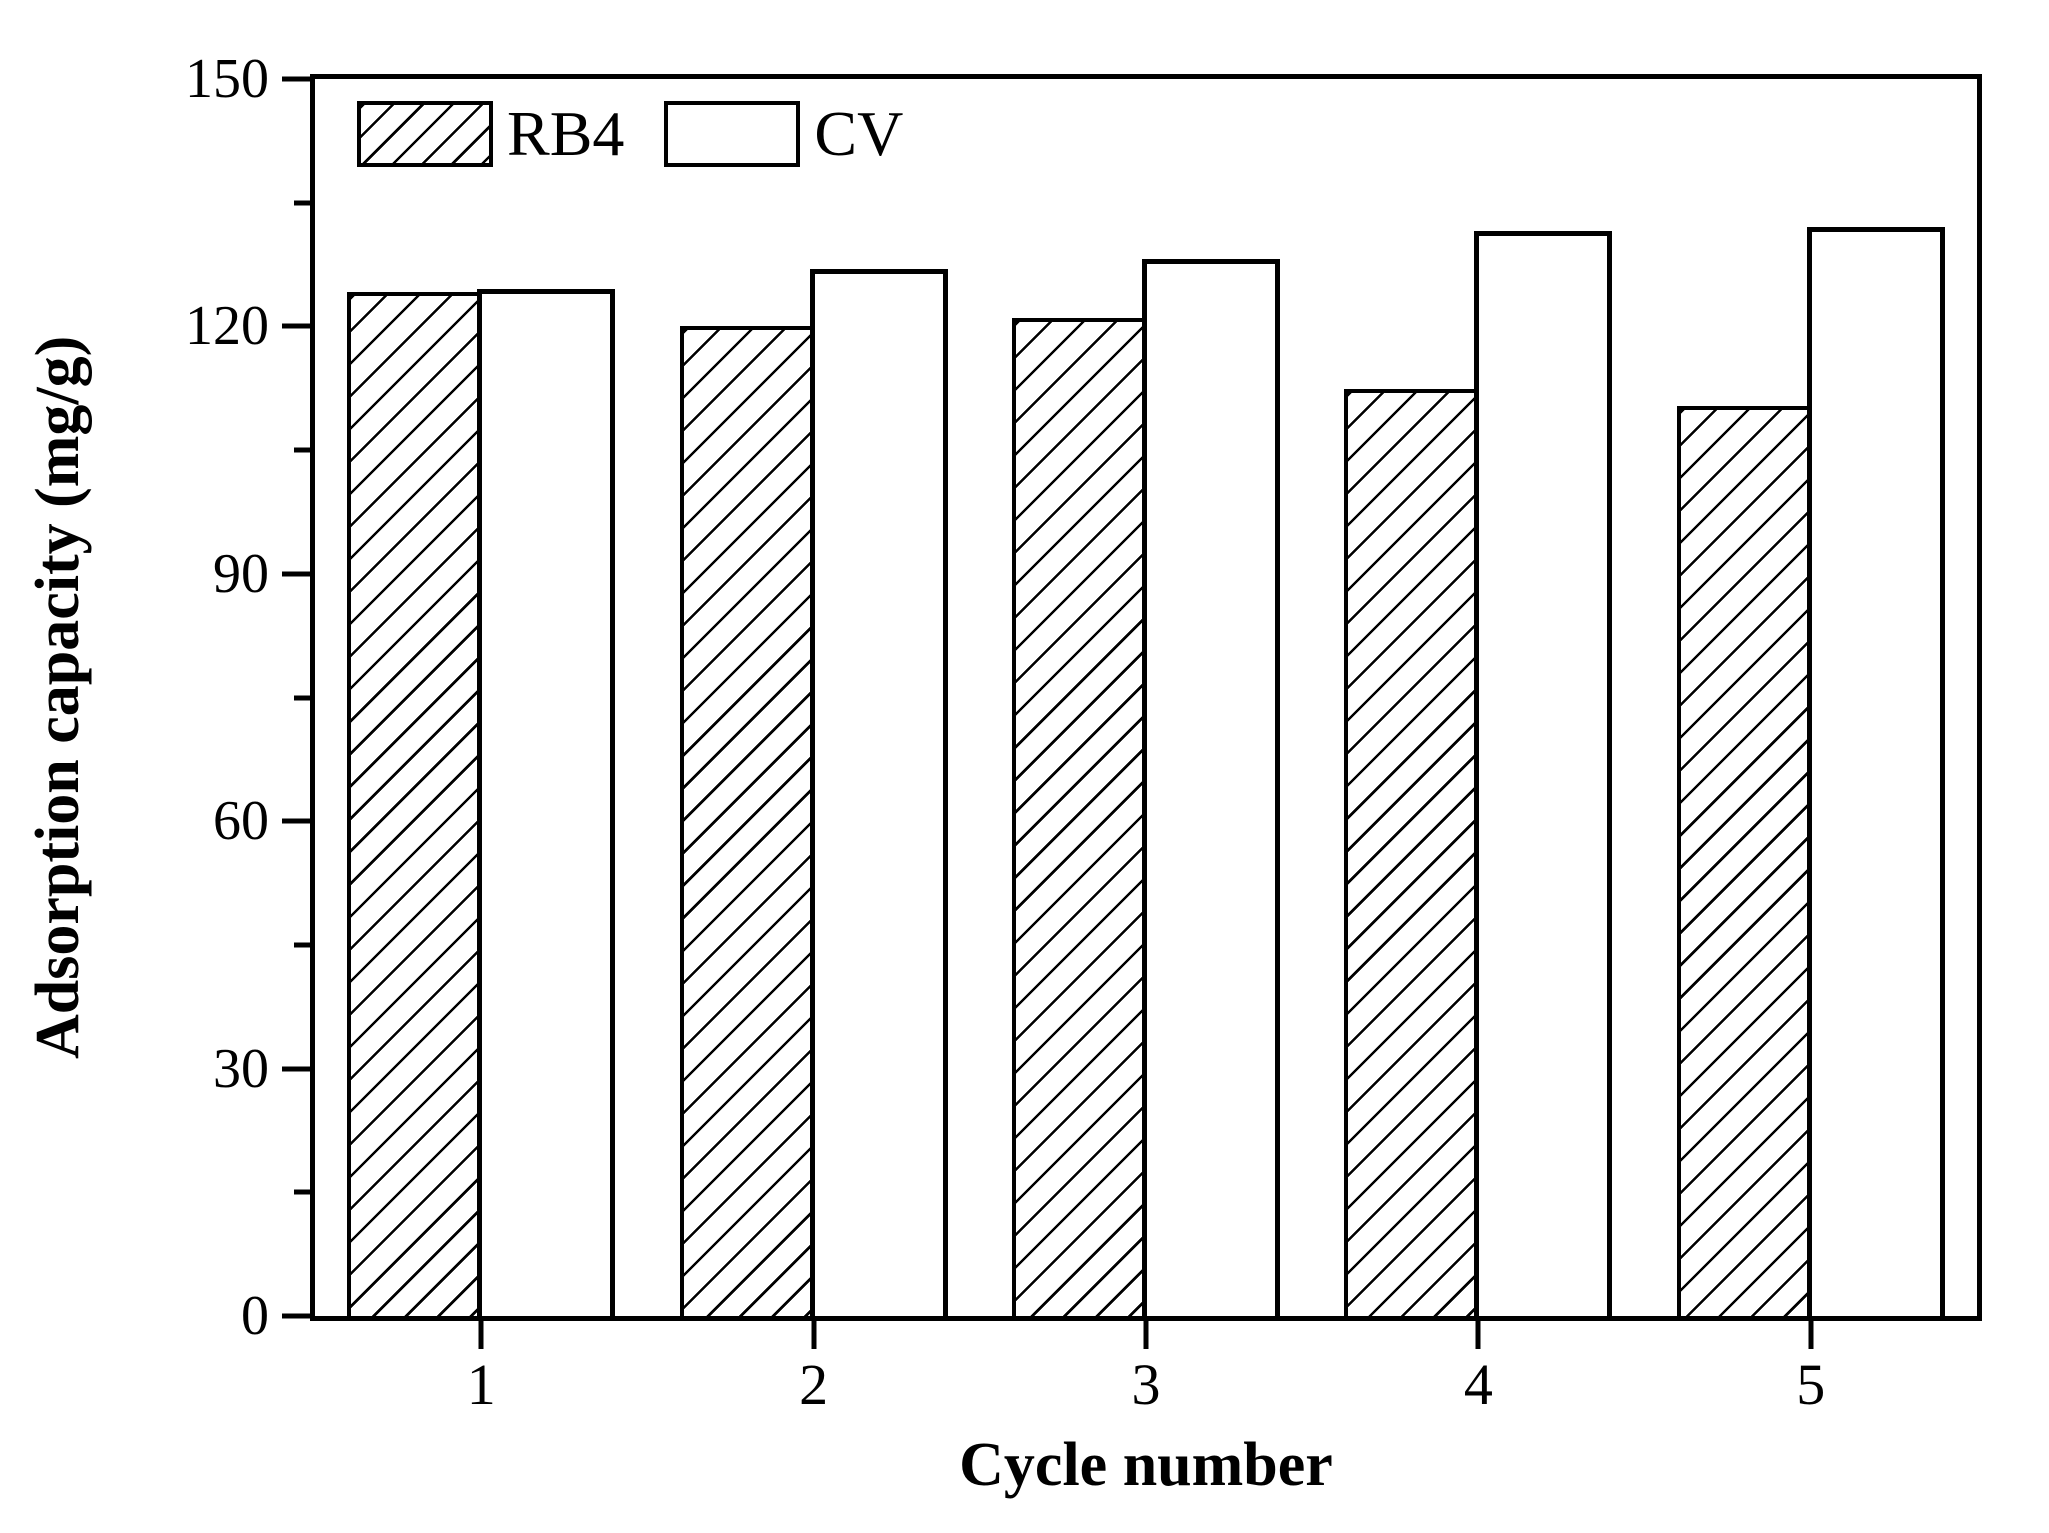  What do you see at coordinates (241, 1068) in the screenshot?
I see `y-tick-label-30: 30` at bounding box center [241, 1068].